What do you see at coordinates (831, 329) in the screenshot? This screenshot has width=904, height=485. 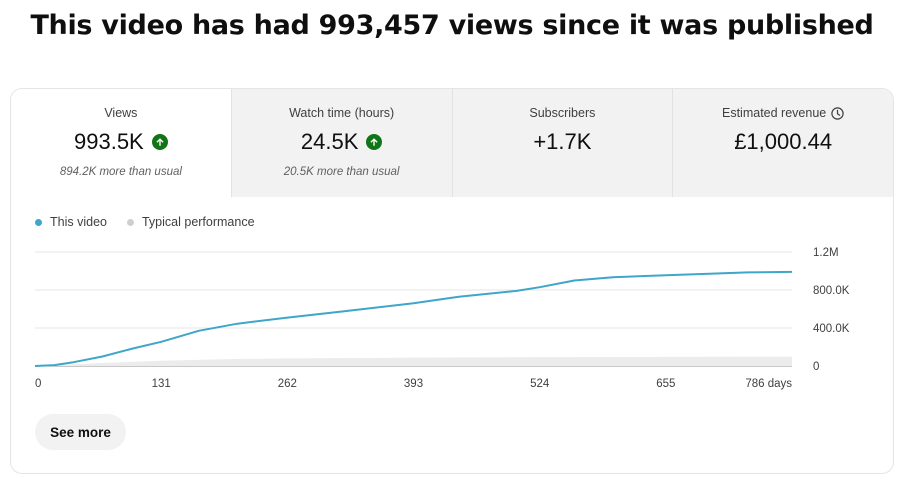 I see `y-tick-label: 400.0K` at bounding box center [831, 329].